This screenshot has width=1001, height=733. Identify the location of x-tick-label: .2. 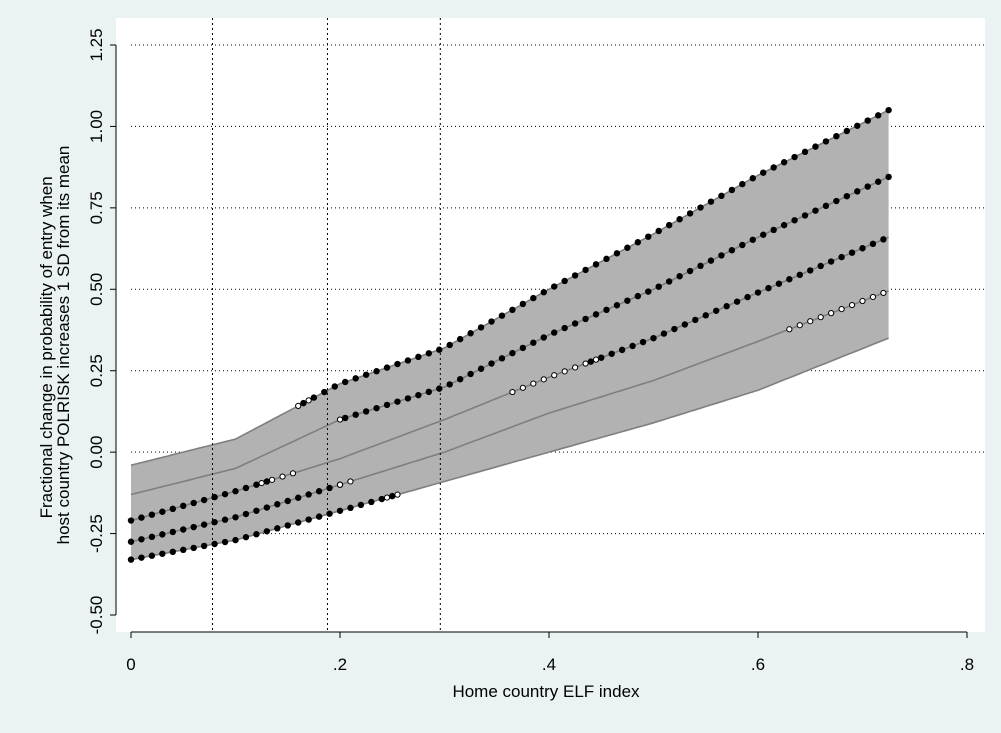
(340, 664).